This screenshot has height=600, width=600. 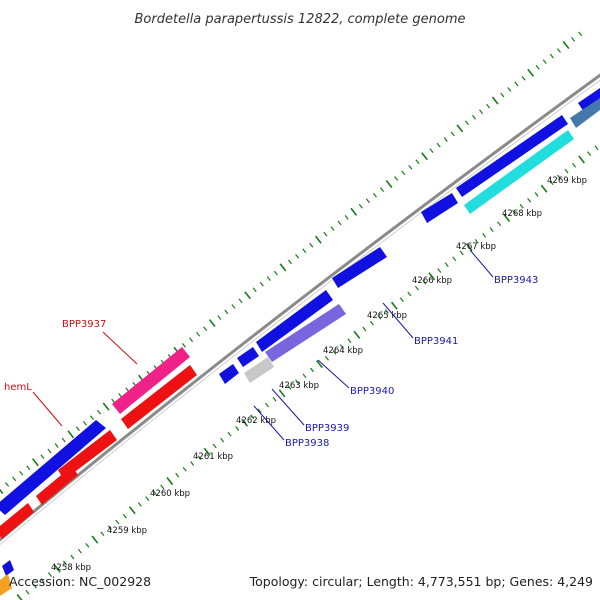 What do you see at coordinates (327, 428) in the screenshot?
I see `gene-label-bpp3939: BPP3939` at bounding box center [327, 428].